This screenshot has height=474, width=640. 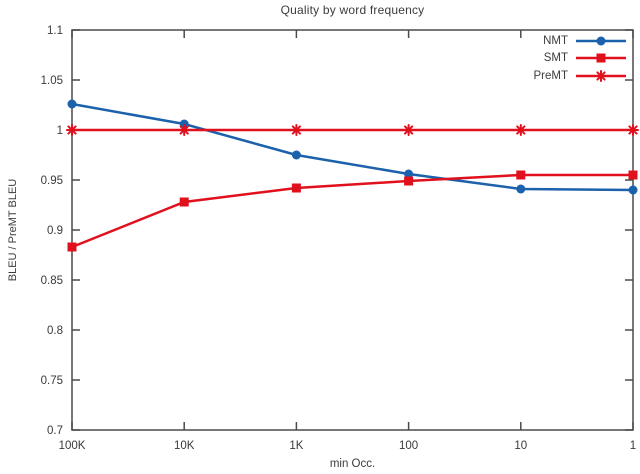 I want to click on y-tick-label: 0.7, so click(x=55, y=431).